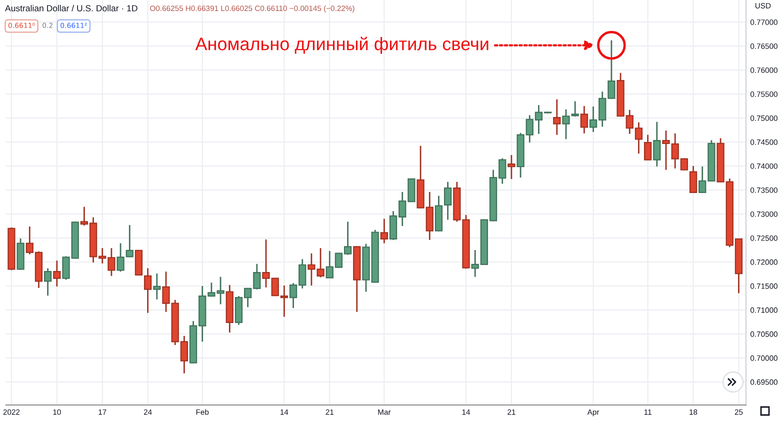  What do you see at coordinates (341, 45) in the screenshot?
I see `annotation: Аномально длинный фитиль свечи` at bounding box center [341, 45].